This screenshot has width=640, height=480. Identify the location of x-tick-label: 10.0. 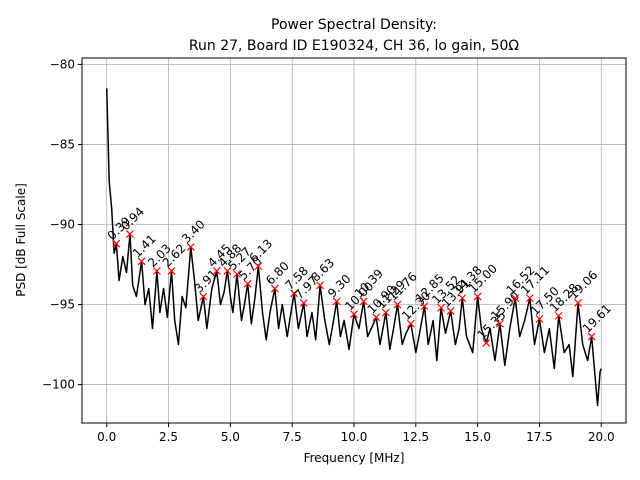
(354, 437).